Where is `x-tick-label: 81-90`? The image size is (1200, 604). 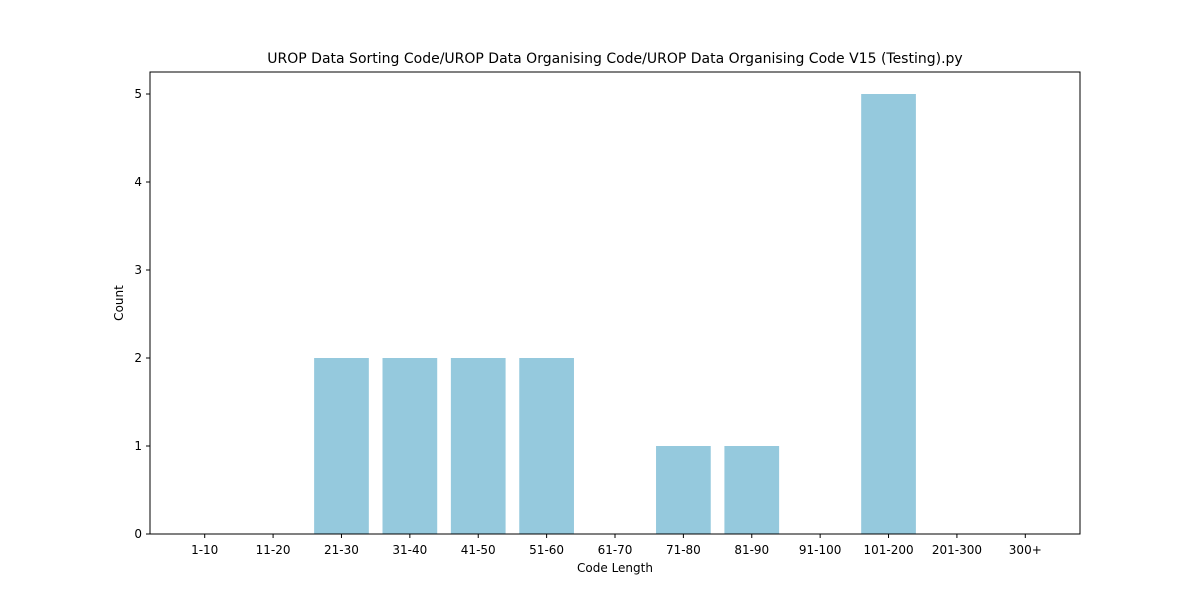 x-tick-label: 81-90 is located at coordinates (751, 550).